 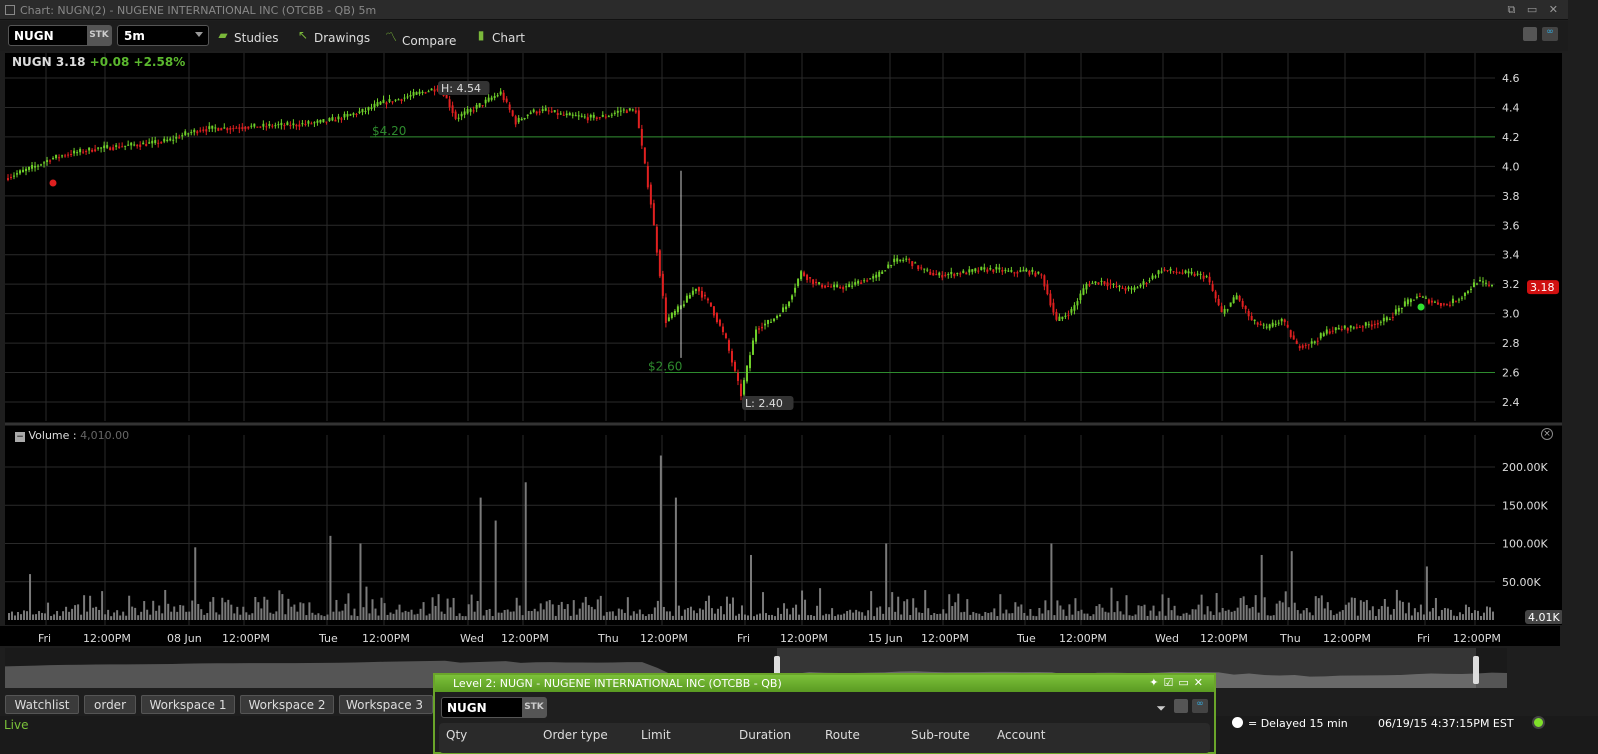 I want to click on level2-window-controls: ✦☑▭✕, so click(x=1178, y=682).